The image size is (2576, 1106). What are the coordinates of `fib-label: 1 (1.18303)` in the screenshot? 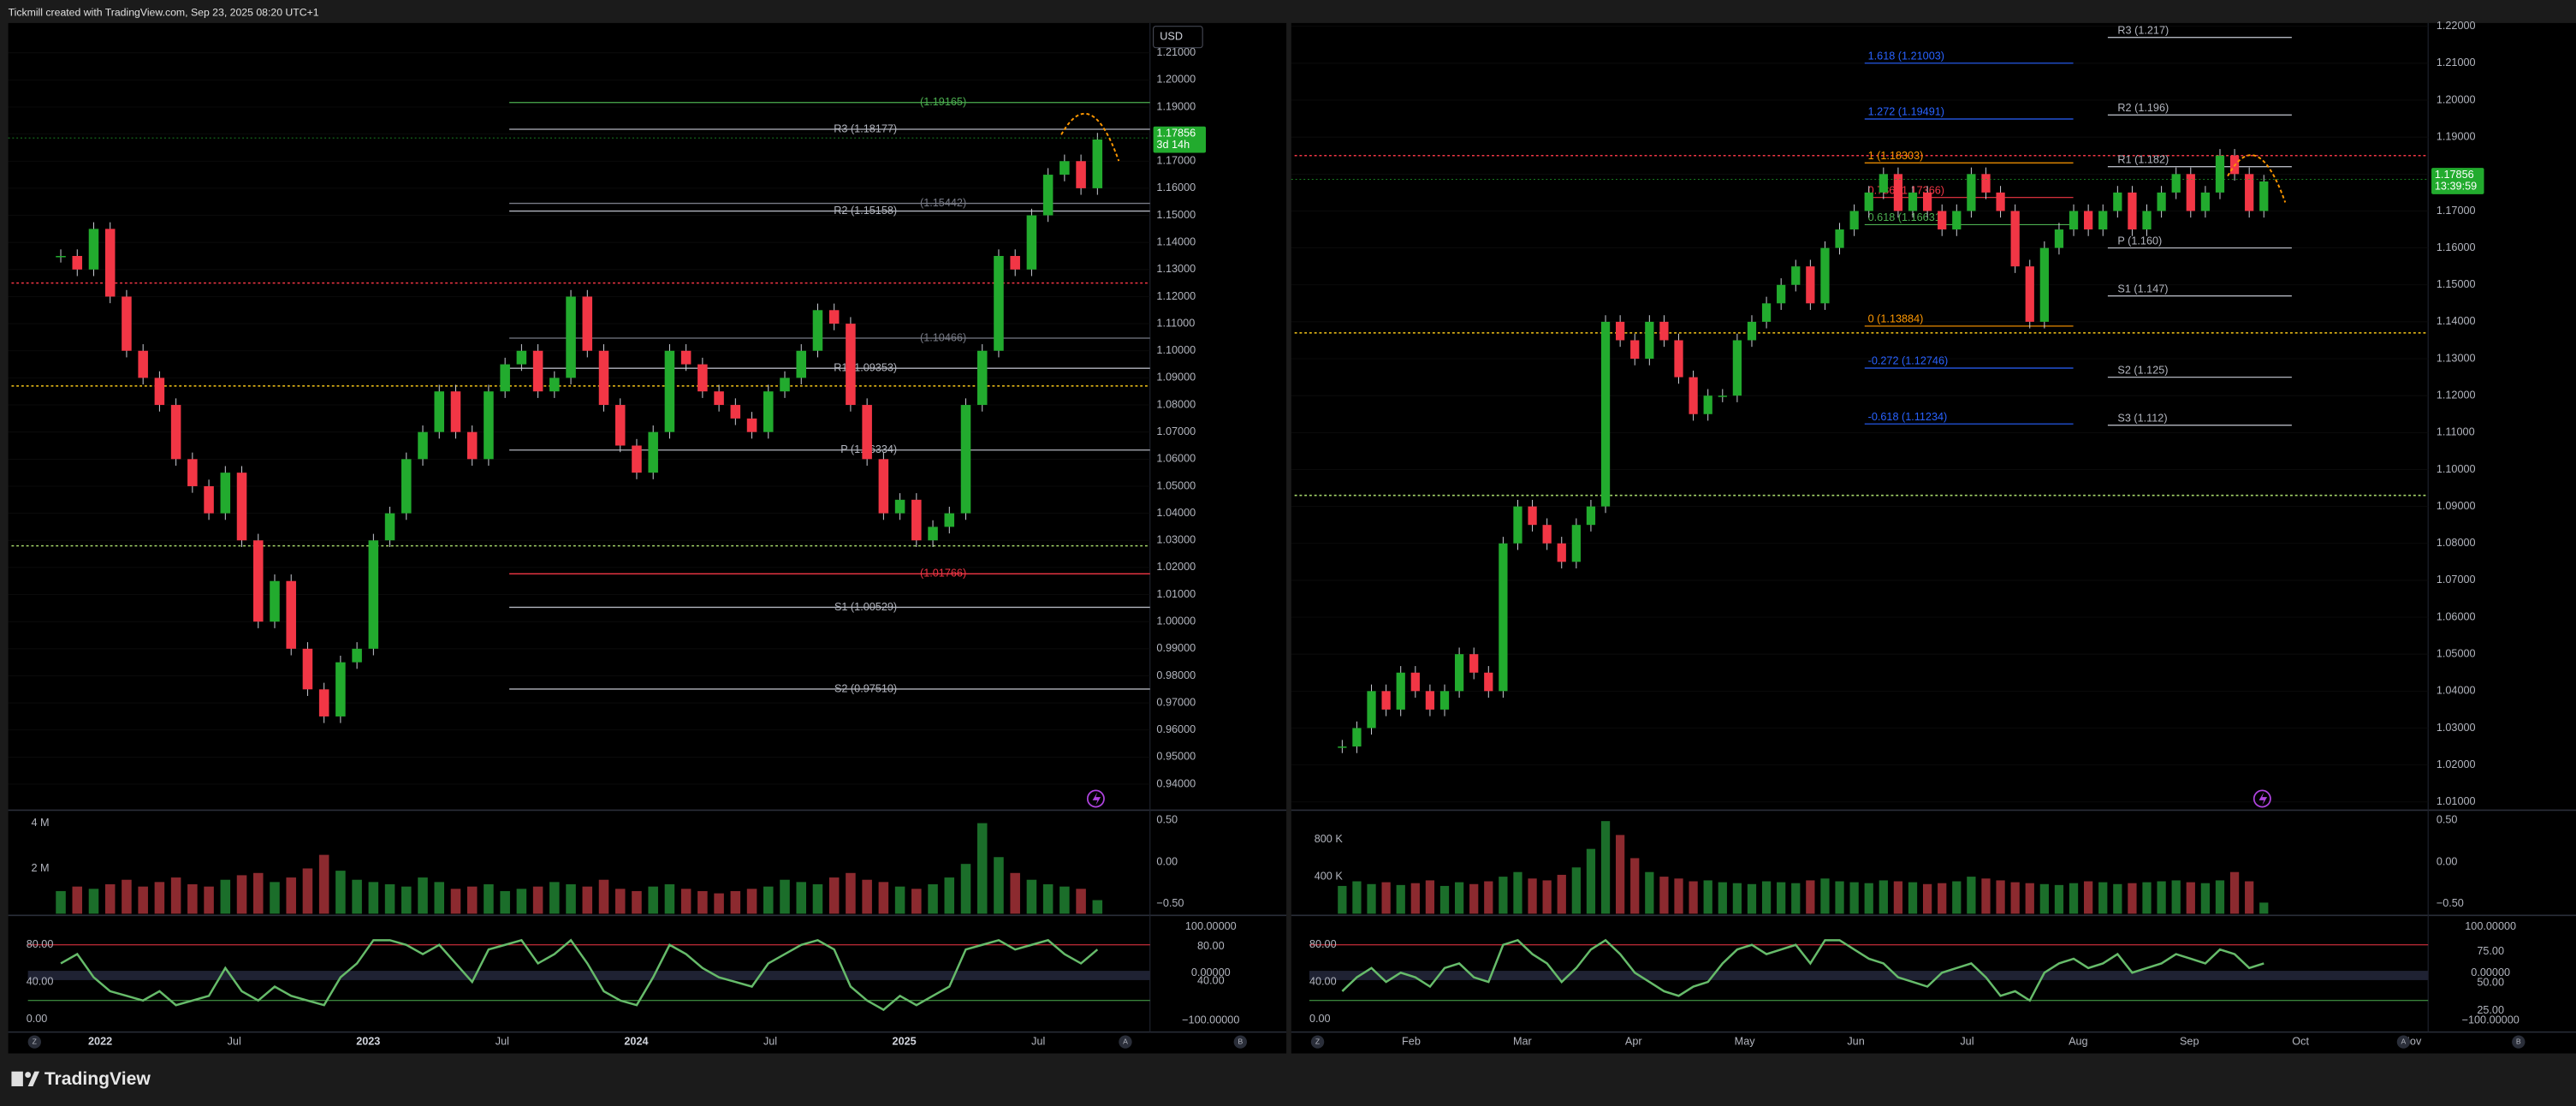 It's located at (1896, 156).